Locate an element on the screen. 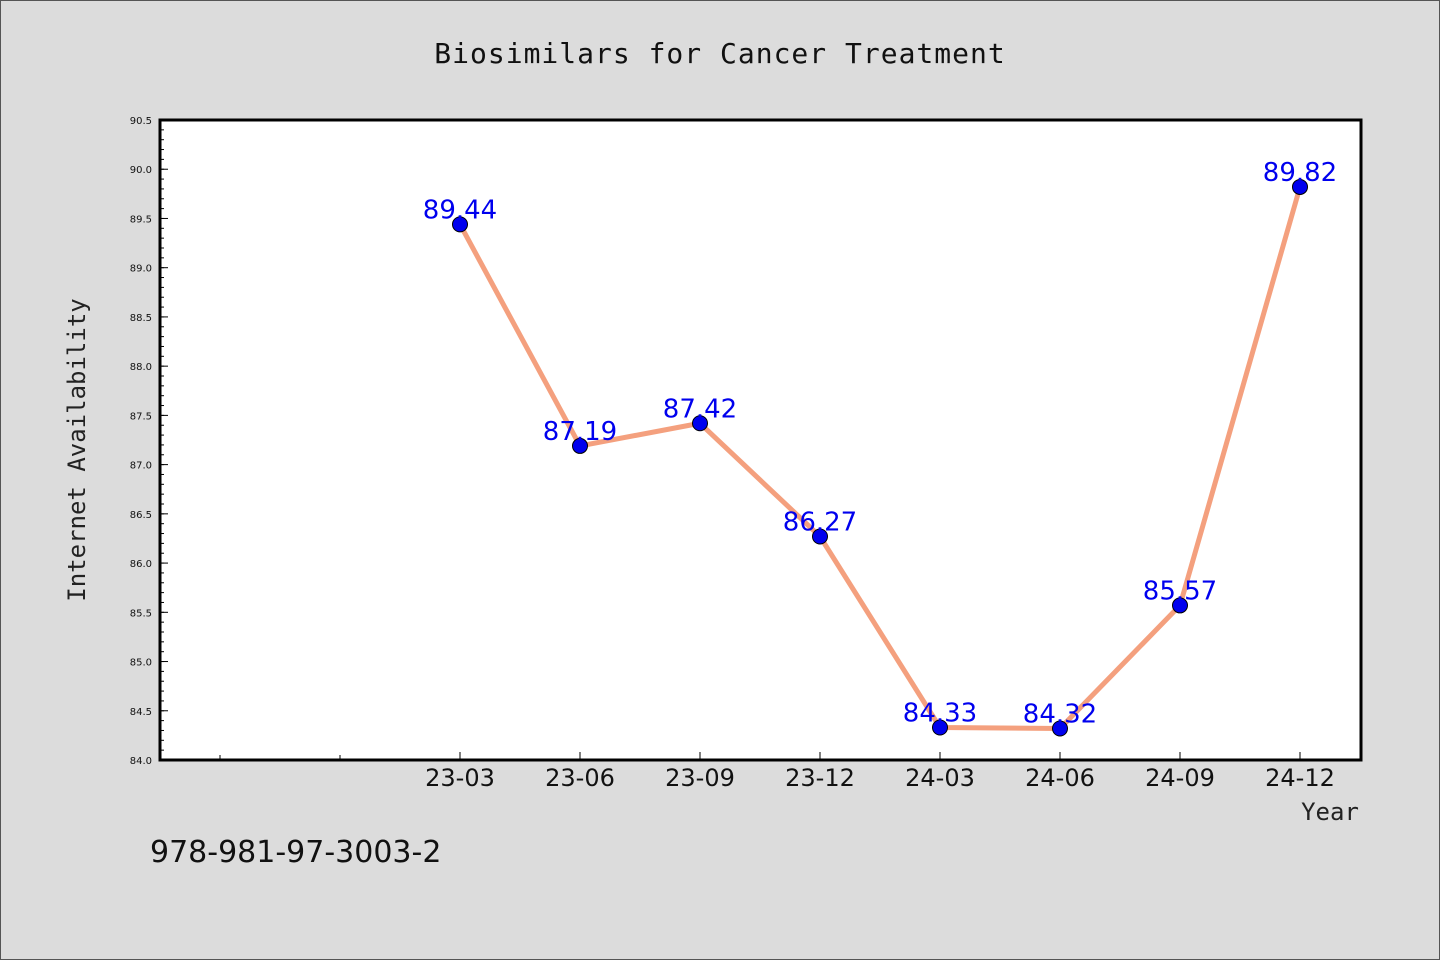 The width and height of the screenshot is (1440, 960). data-label: 85.57 is located at coordinates (1180, 591).